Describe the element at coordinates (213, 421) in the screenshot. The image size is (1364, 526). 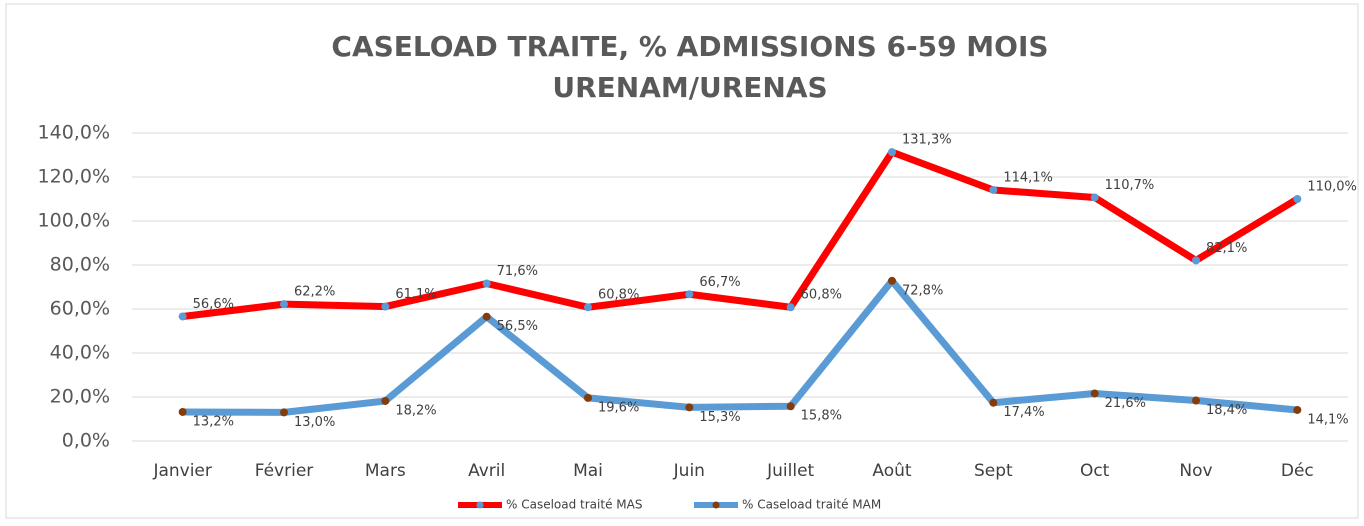
I see `data-label: 13,2%` at that location.